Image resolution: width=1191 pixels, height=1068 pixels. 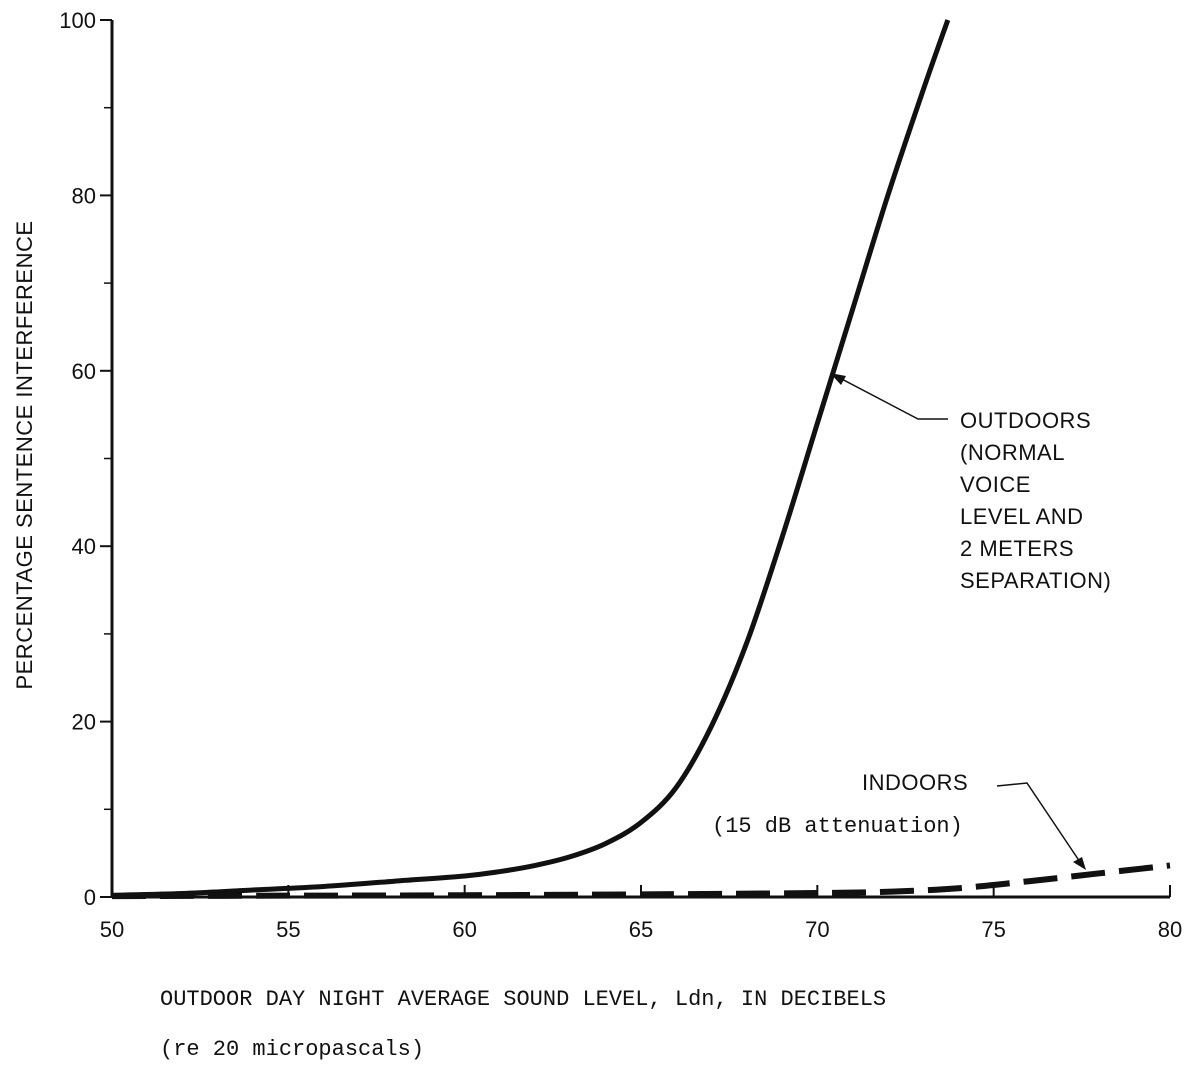 I want to click on outdoors-label-line-2: (NORMAL, so click(x=1012, y=452).